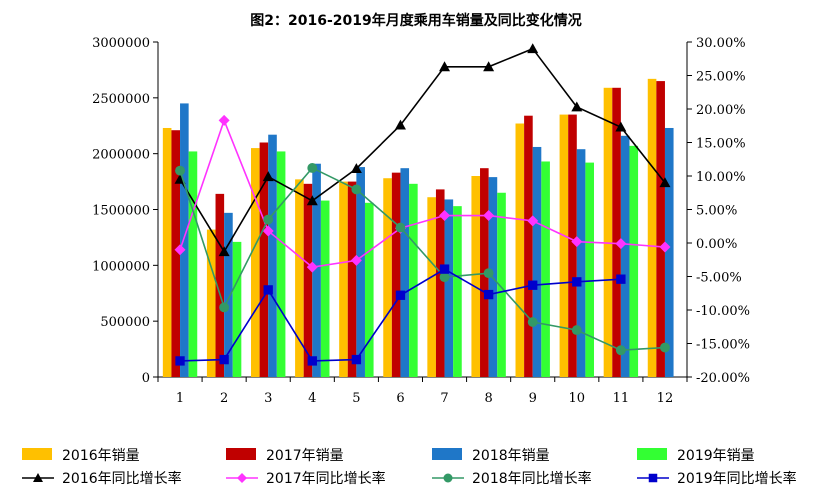  I want to click on legend-label-bar-1: 2016年销量, so click(101, 456).